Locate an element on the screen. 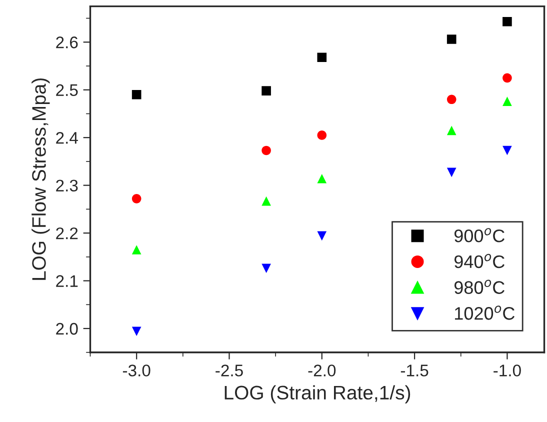 Image resolution: width=547 pixels, height=422 pixels. y-tick-label: 2.2 is located at coordinates (67, 233).